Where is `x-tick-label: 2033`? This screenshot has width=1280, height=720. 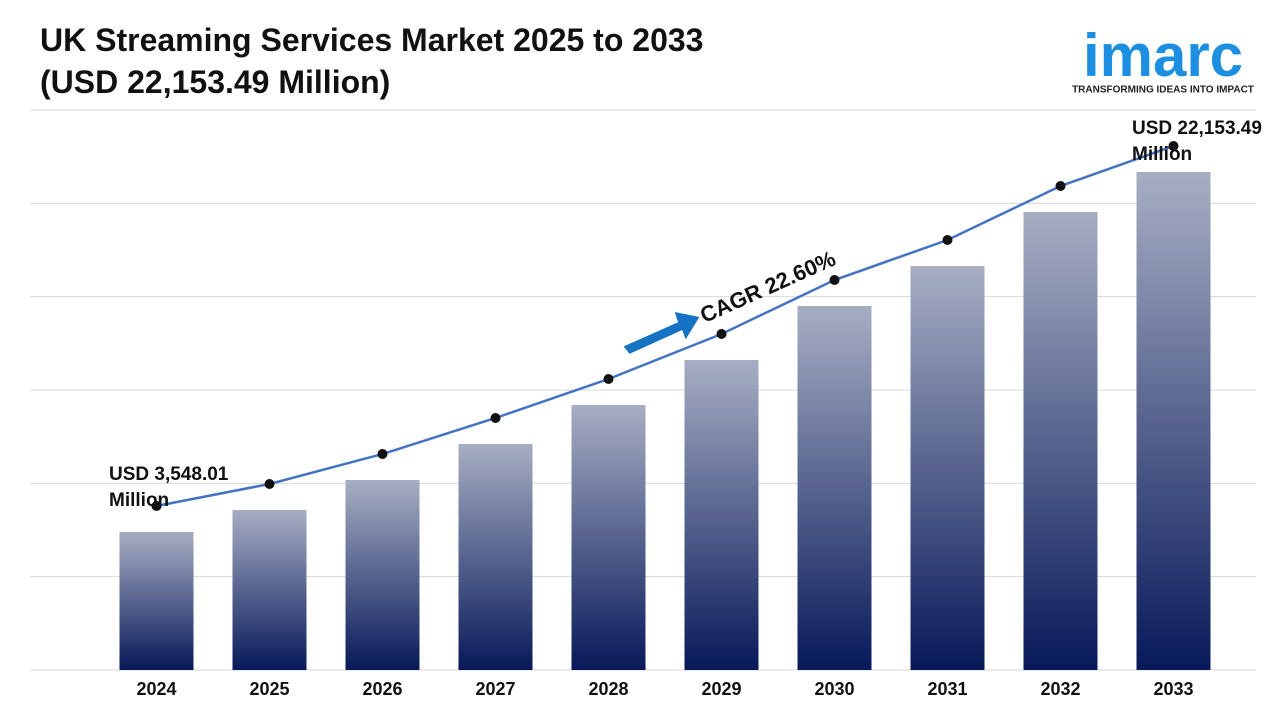 x-tick-label: 2033 is located at coordinates (1173, 689).